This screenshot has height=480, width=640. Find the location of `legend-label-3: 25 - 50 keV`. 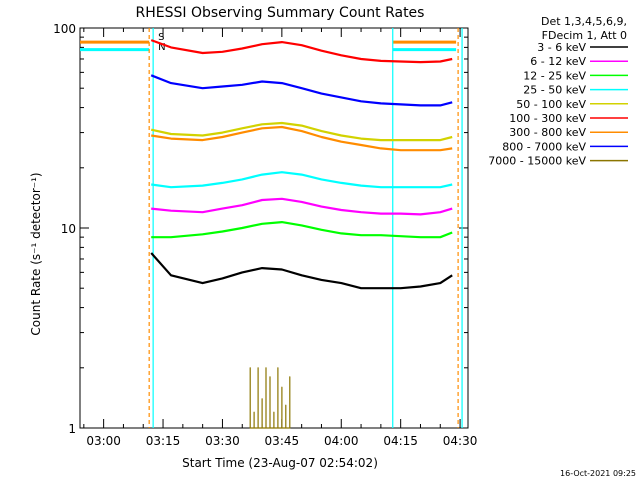

legend-label-3: 25 - 50 keV is located at coordinates (554, 90).